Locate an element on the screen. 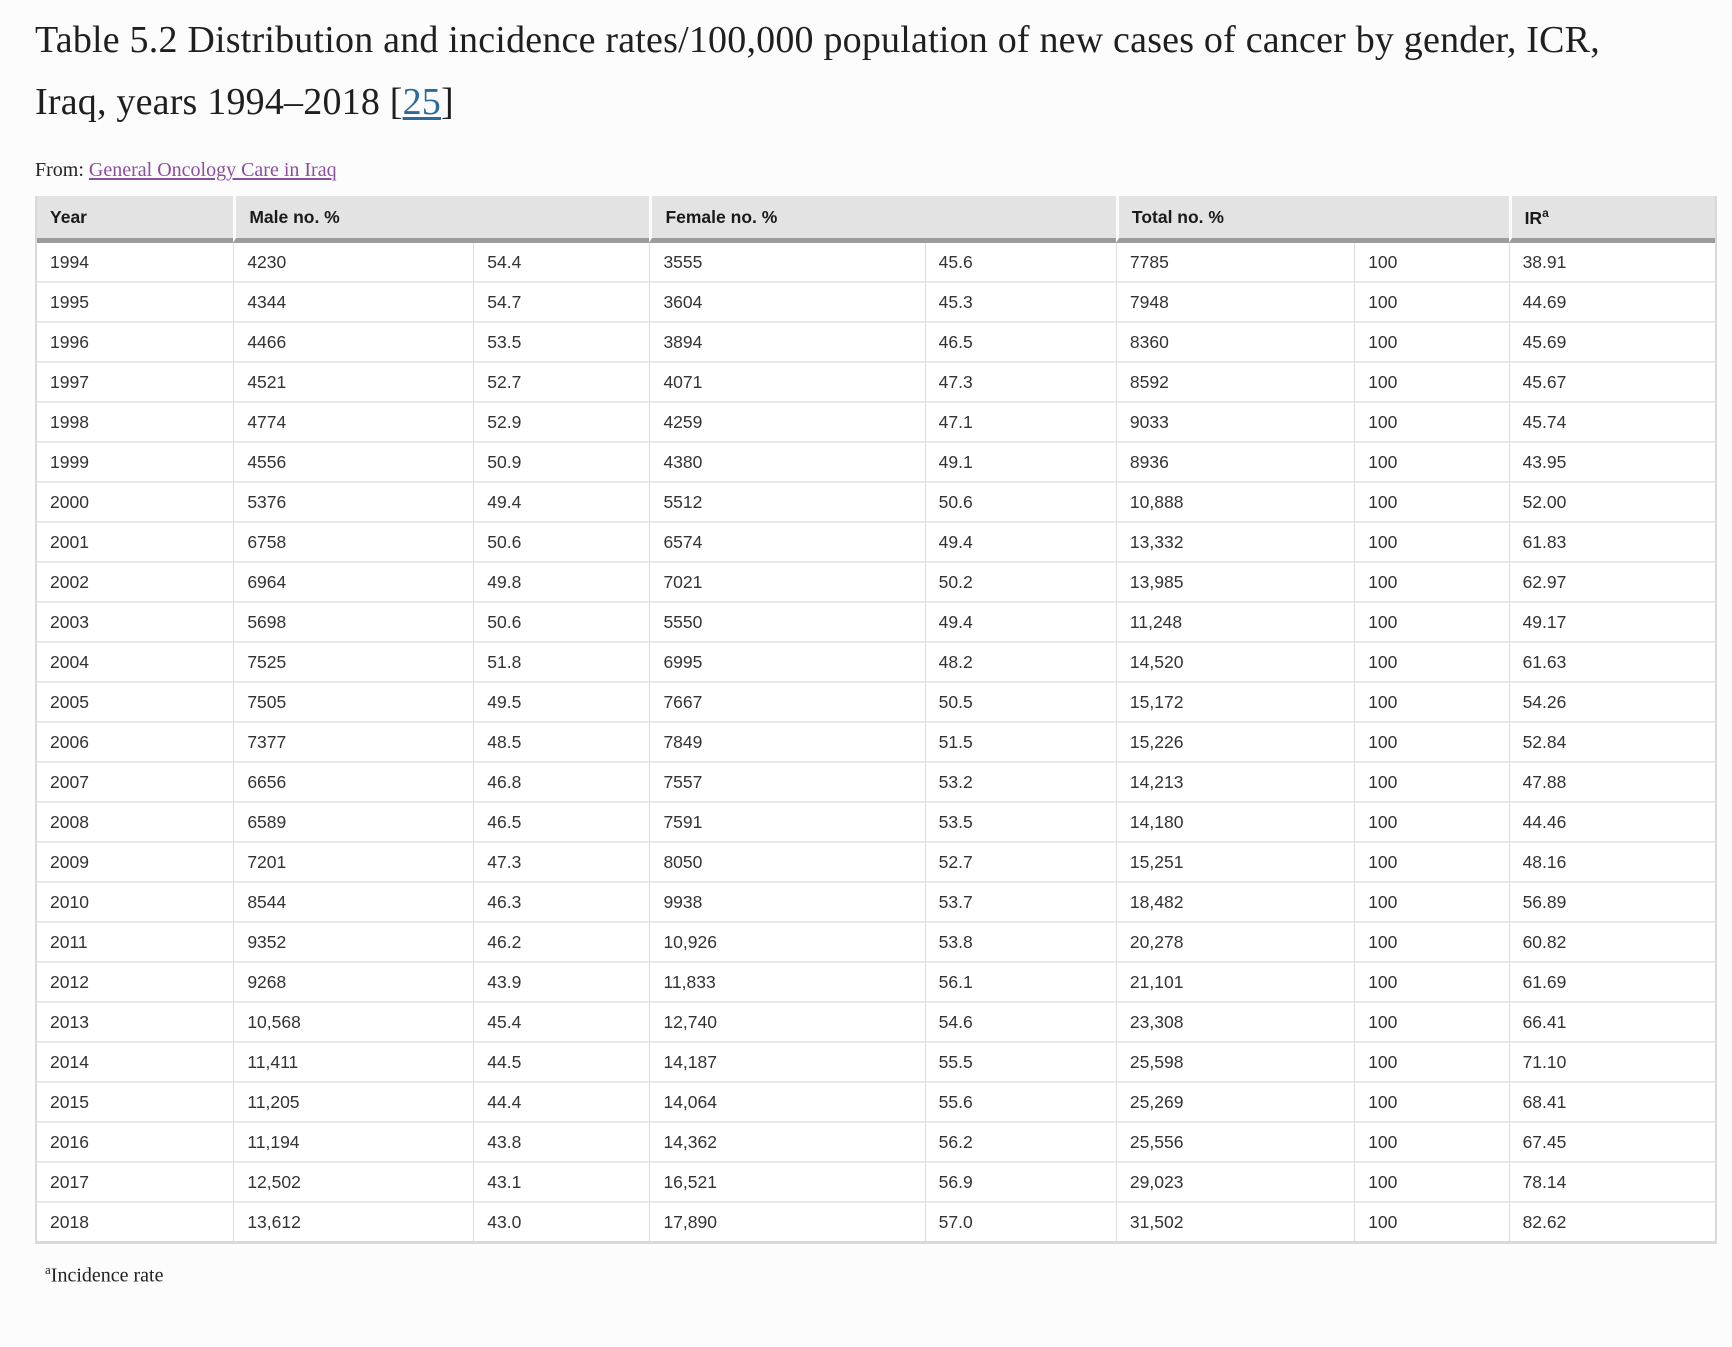  table-cell-total_no: 15,226 is located at coordinates (1235, 740).